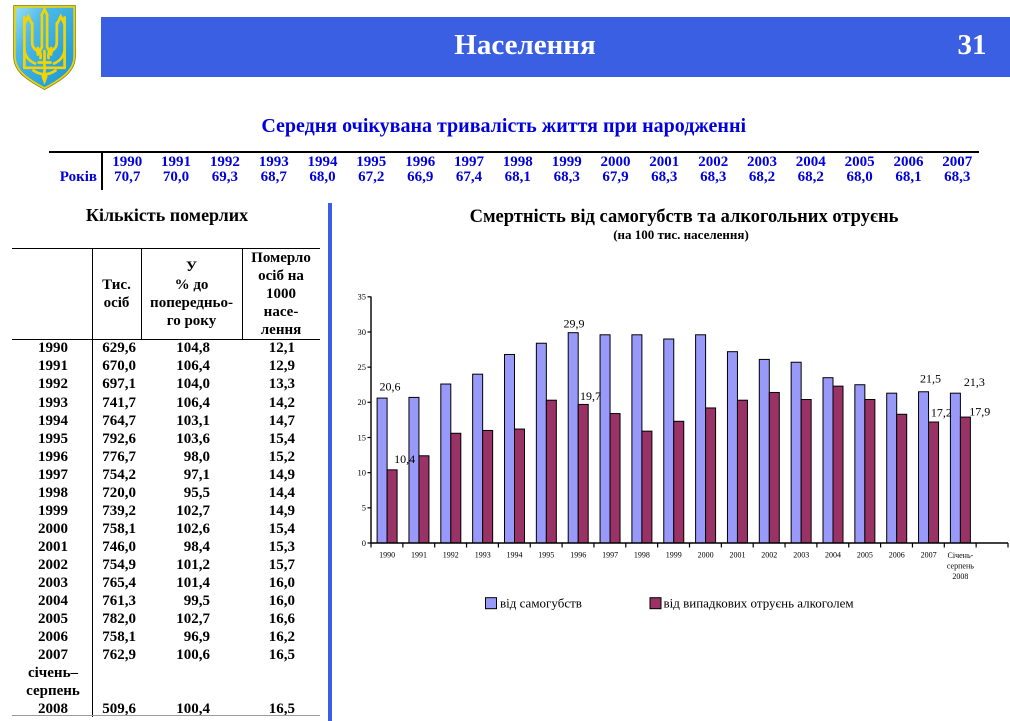 The width and height of the screenshot is (1010, 721). Describe the element at coordinates (362, 402) in the screenshot. I see `svg-text: 20` at that location.